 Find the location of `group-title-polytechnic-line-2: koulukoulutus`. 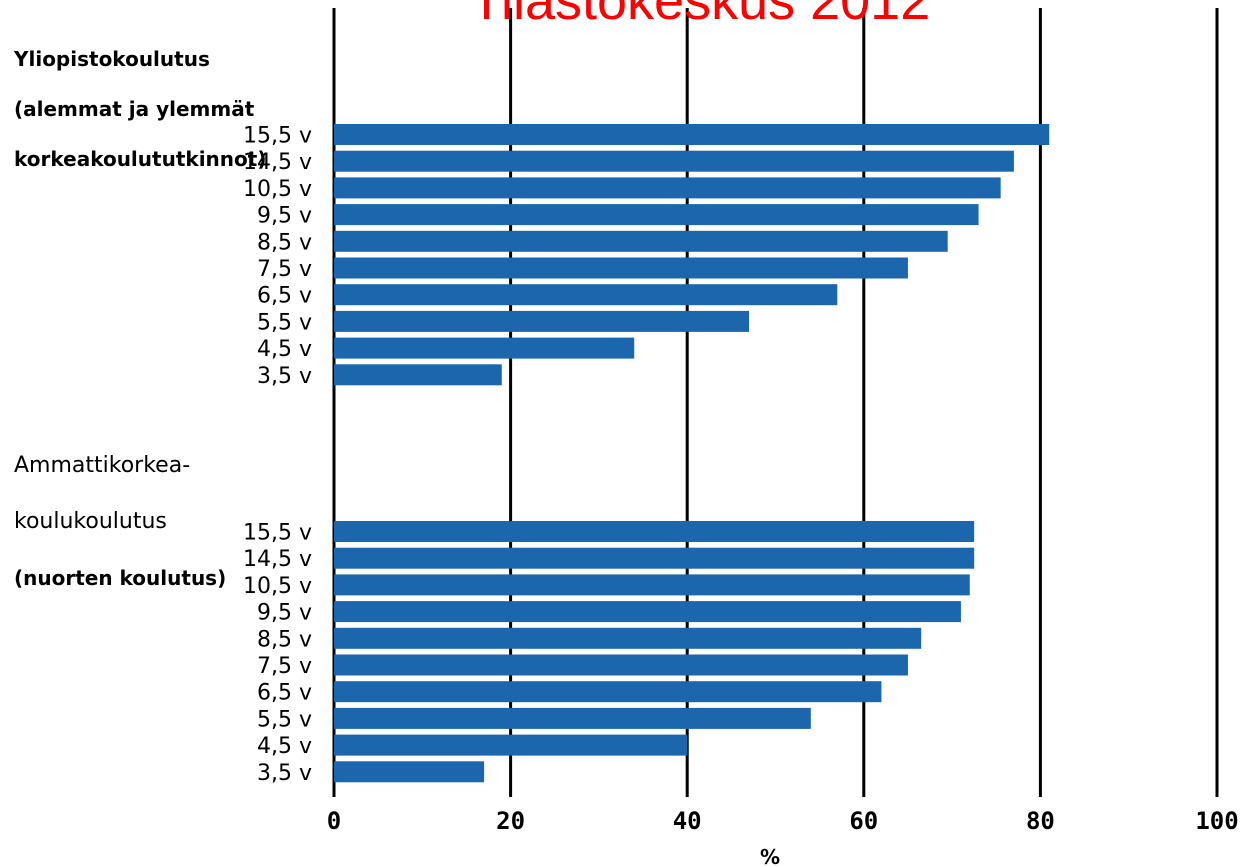

group-title-polytechnic-line-2: koulukoulutus is located at coordinates (90, 521).